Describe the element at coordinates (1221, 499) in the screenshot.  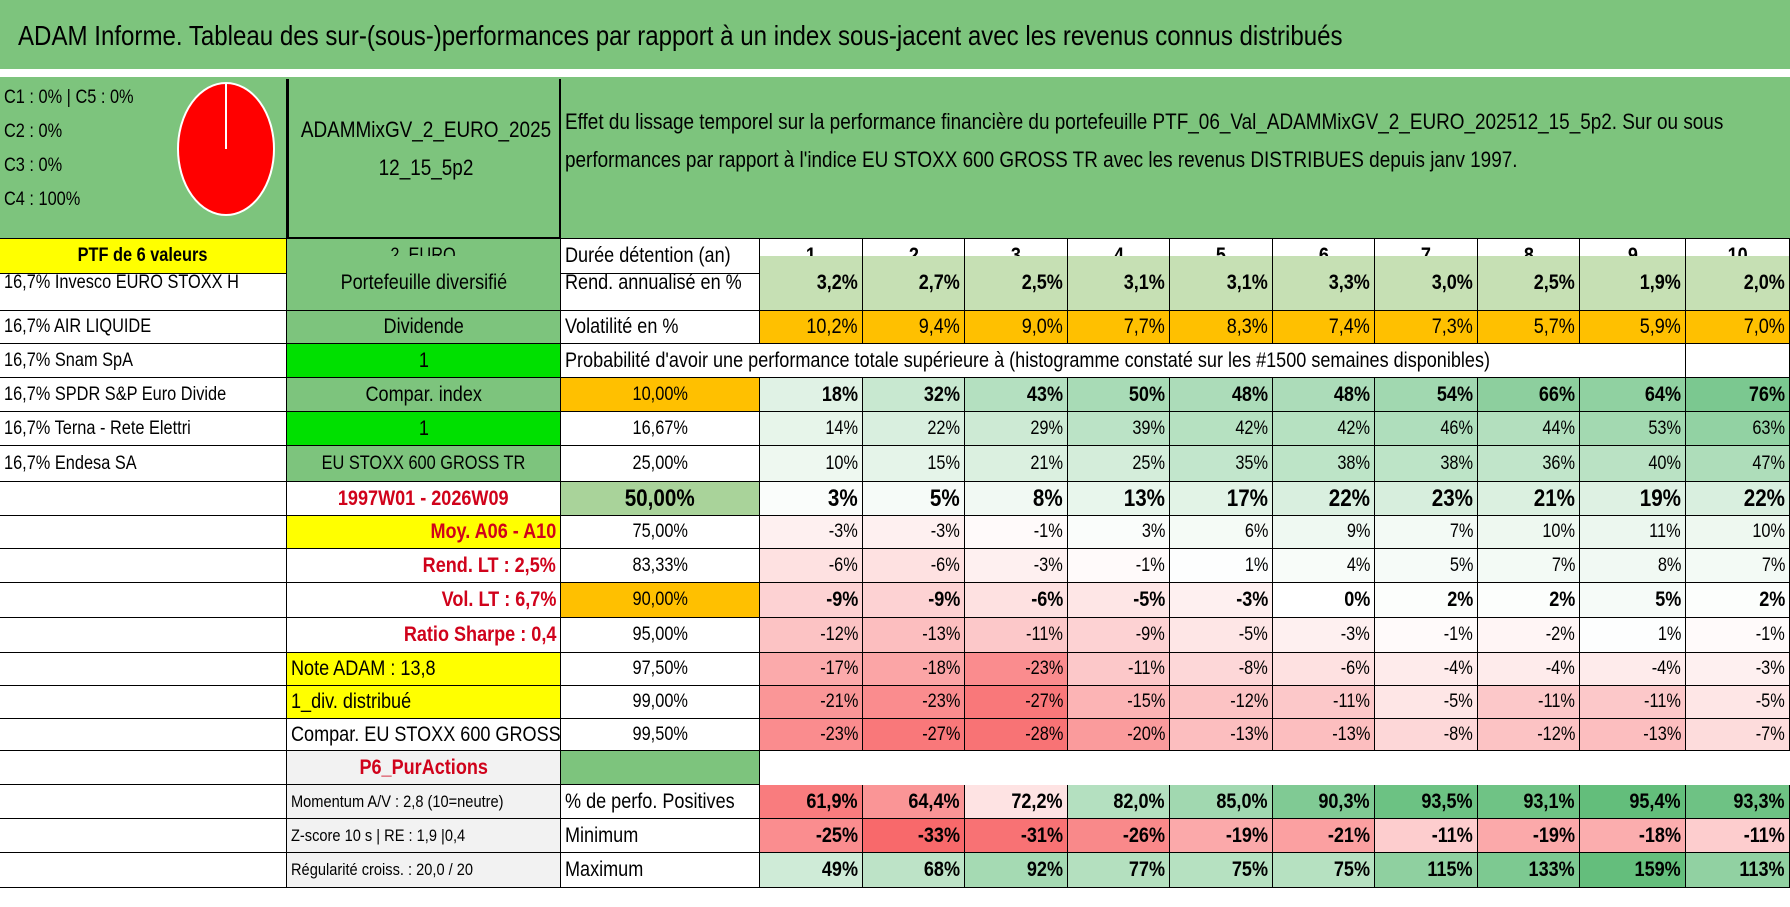
I see `prob-value: 17%` at that location.